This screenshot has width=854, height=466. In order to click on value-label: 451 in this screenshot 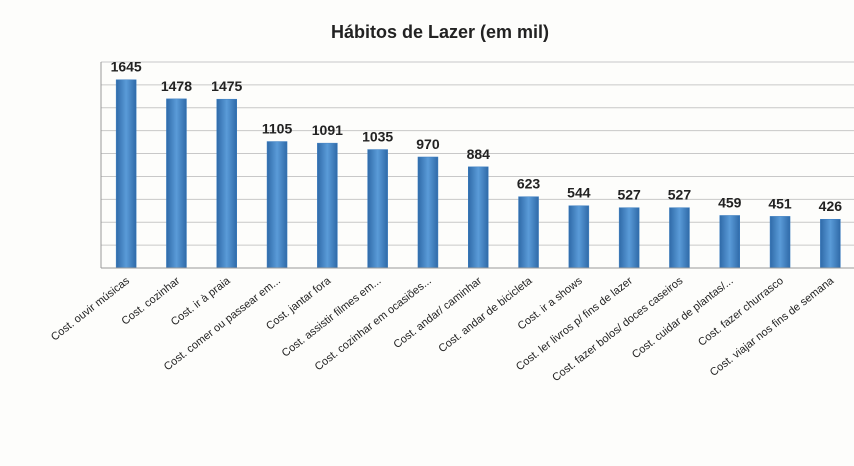, I will do `click(780, 203)`.